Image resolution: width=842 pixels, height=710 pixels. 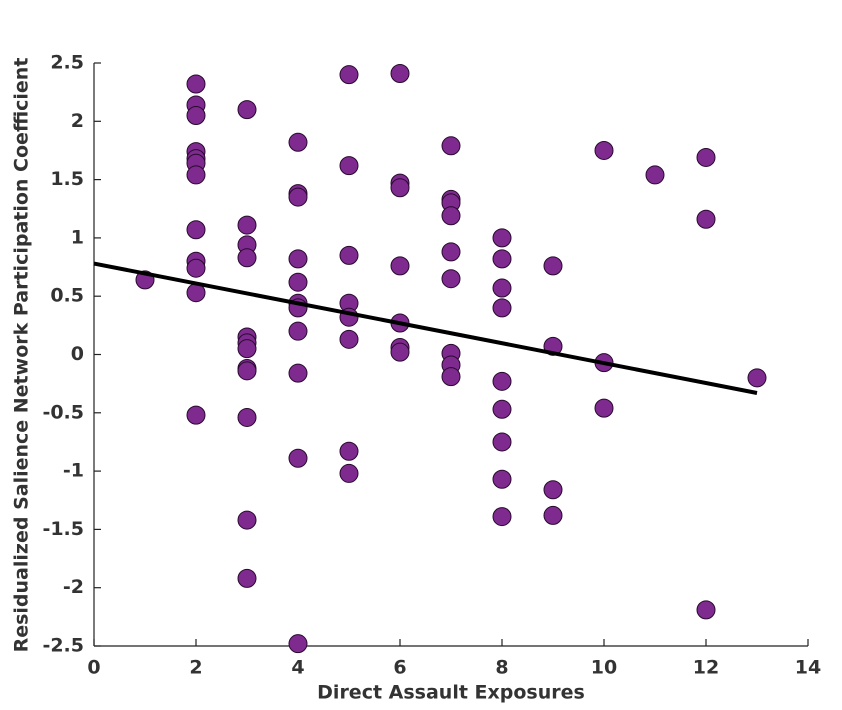 What do you see at coordinates (399, 668) in the screenshot?
I see `x-tick-label: 6` at bounding box center [399, 668].